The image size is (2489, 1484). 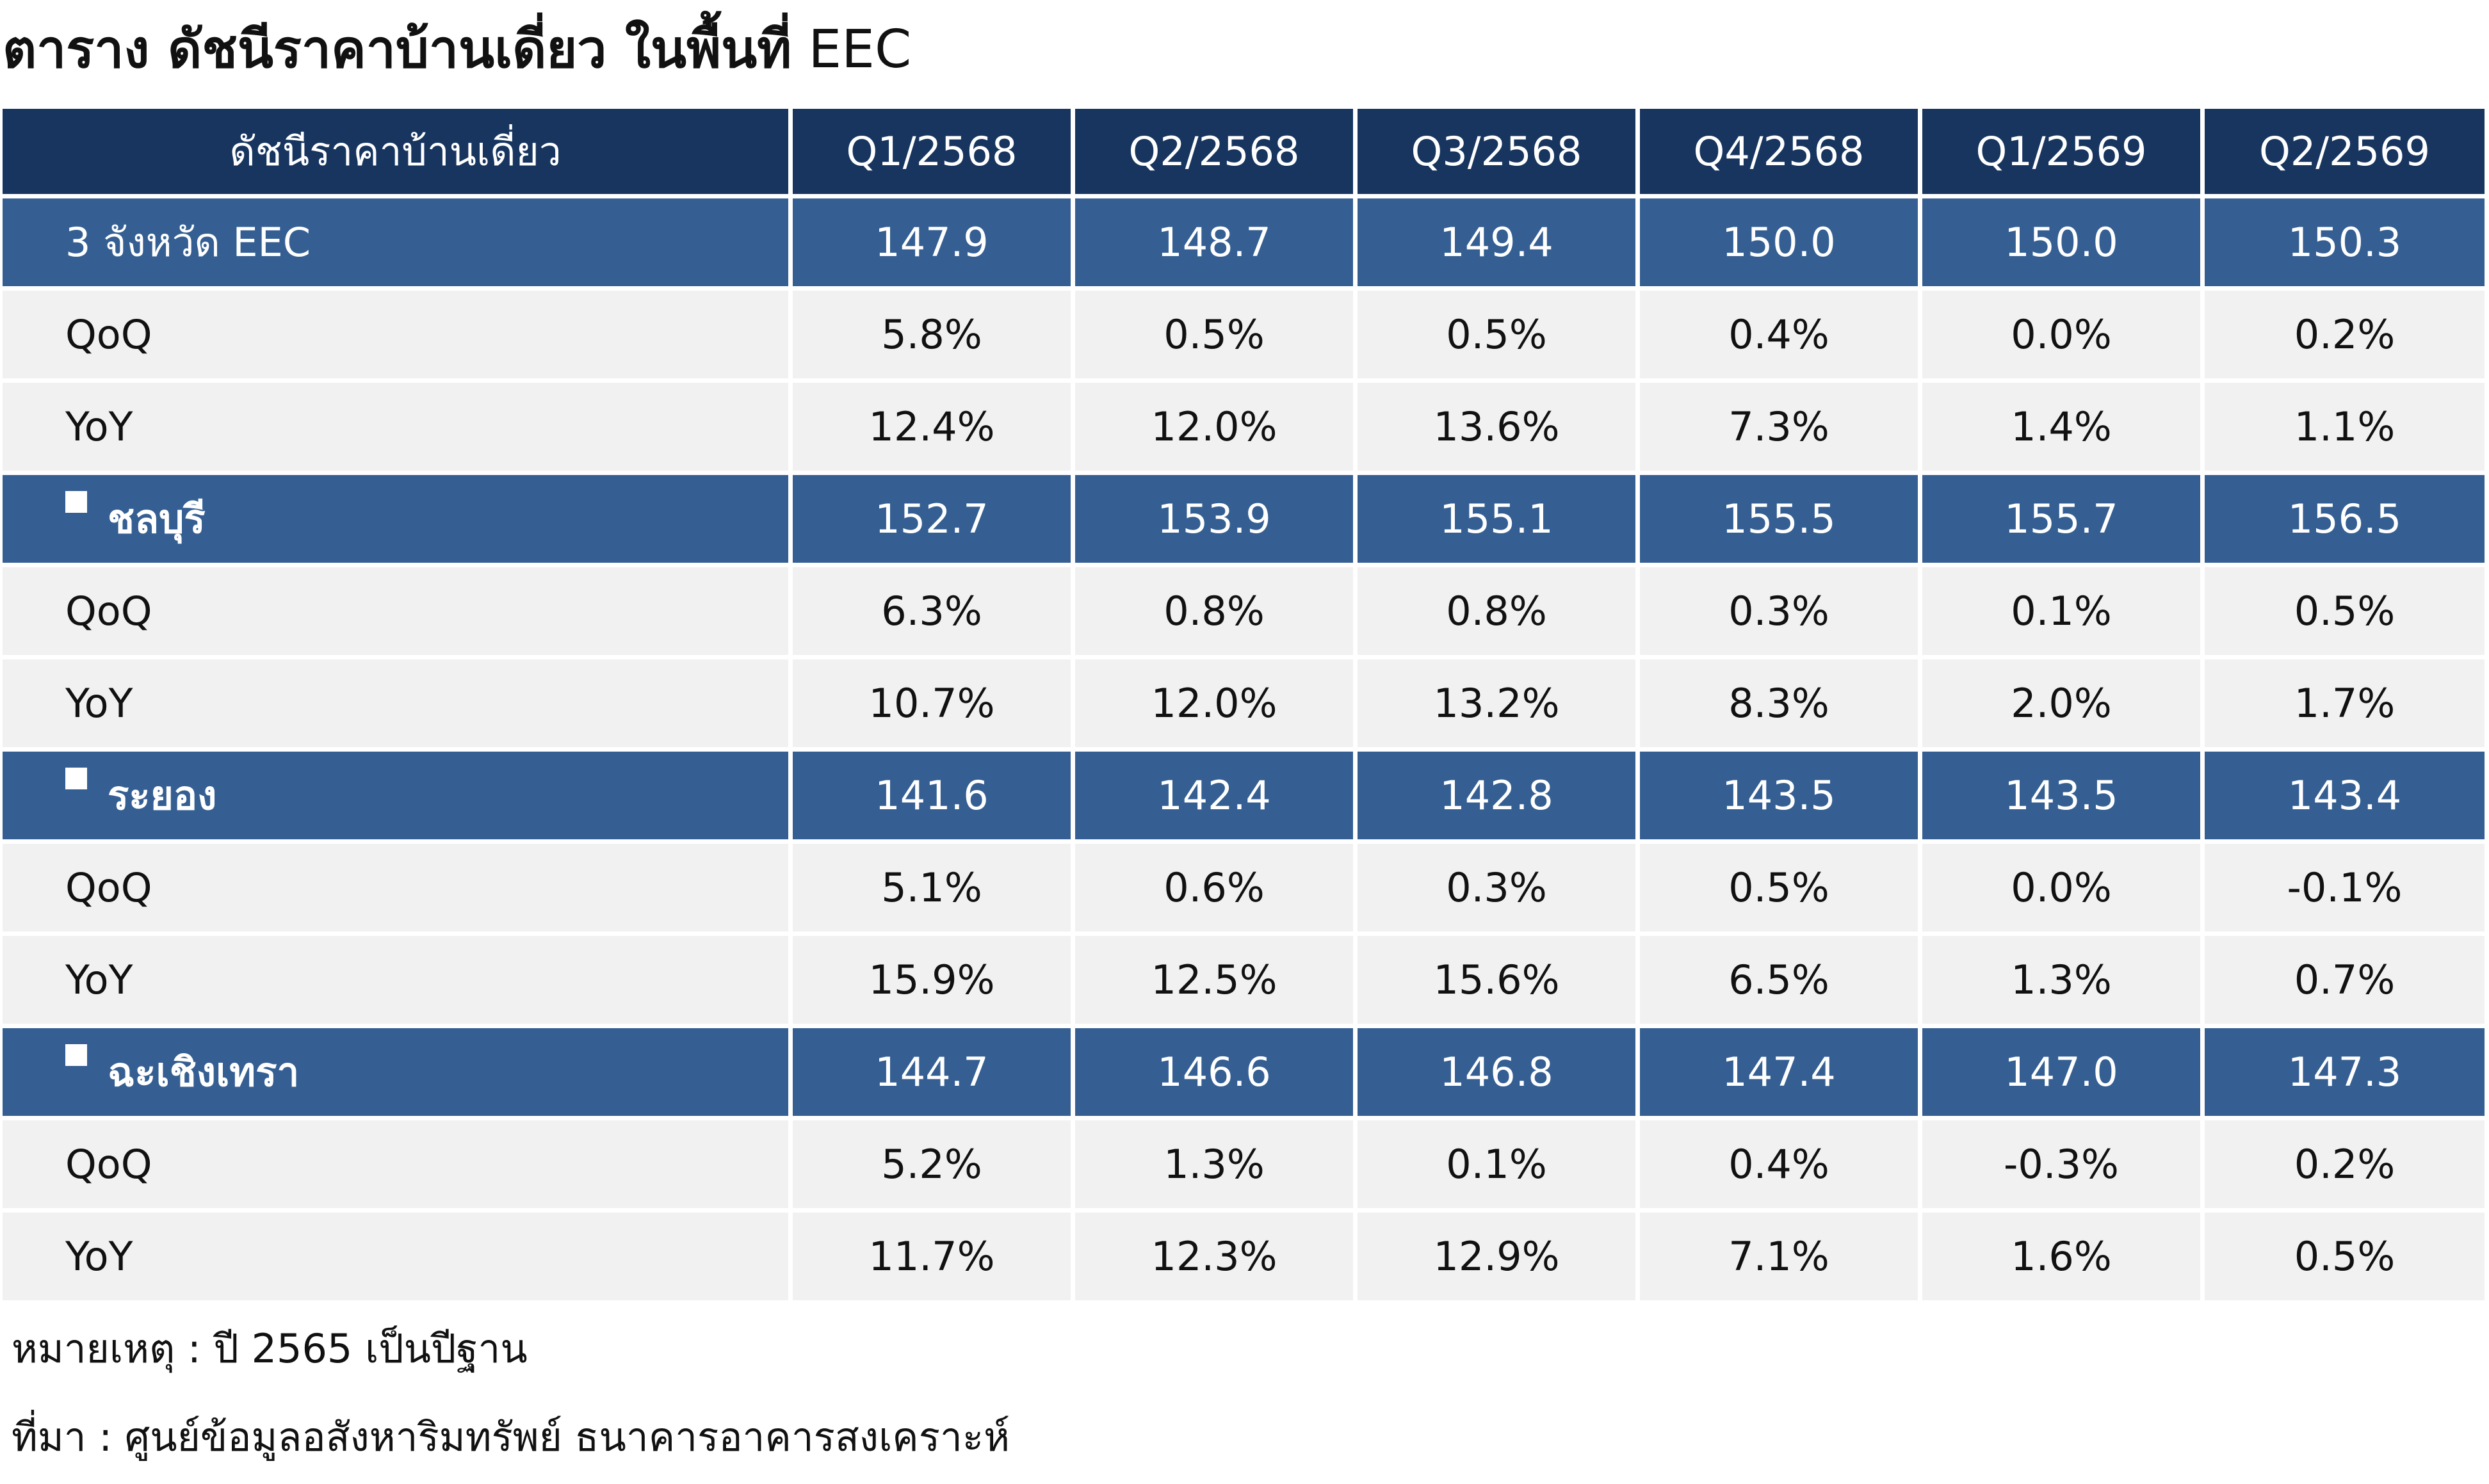 I want to click on table-row-change: YoY 15.9% 12.5% 15.6% 6.5% 1.3% 0.7%, so click(x=1244, y=982).